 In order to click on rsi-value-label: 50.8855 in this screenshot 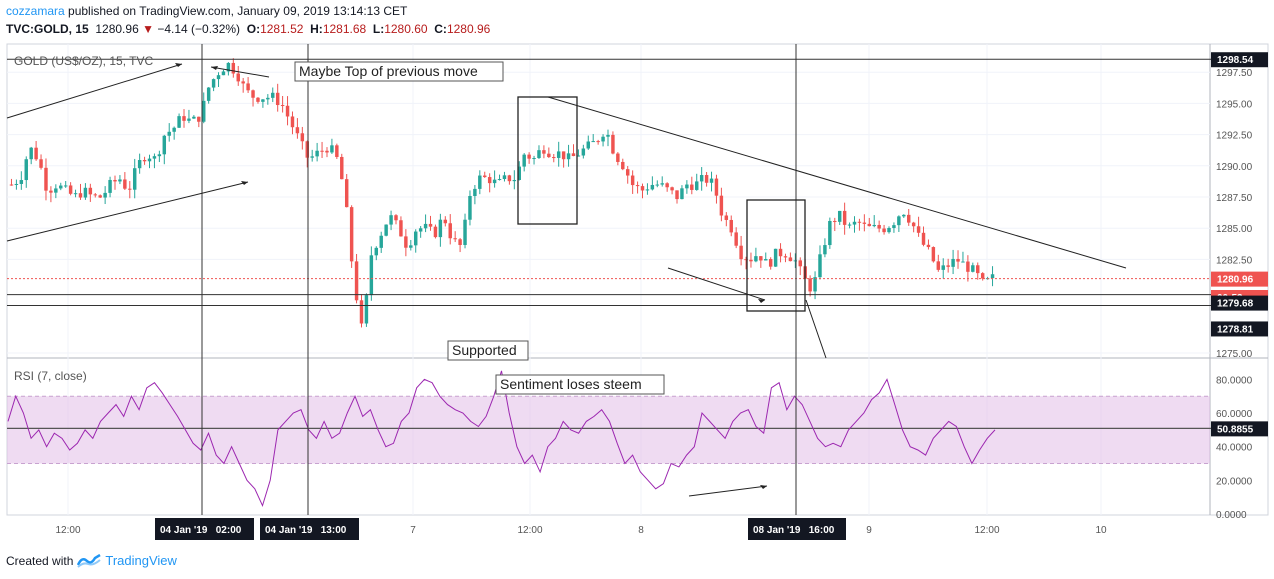, I will do `click(1235, 429)`.